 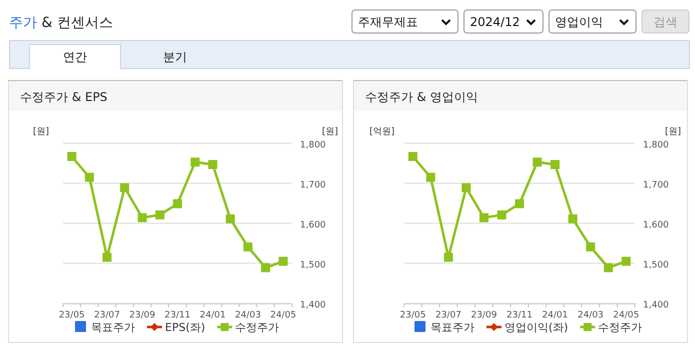 I want to click on y-axis-title: [원], so click(x=41, y=132).